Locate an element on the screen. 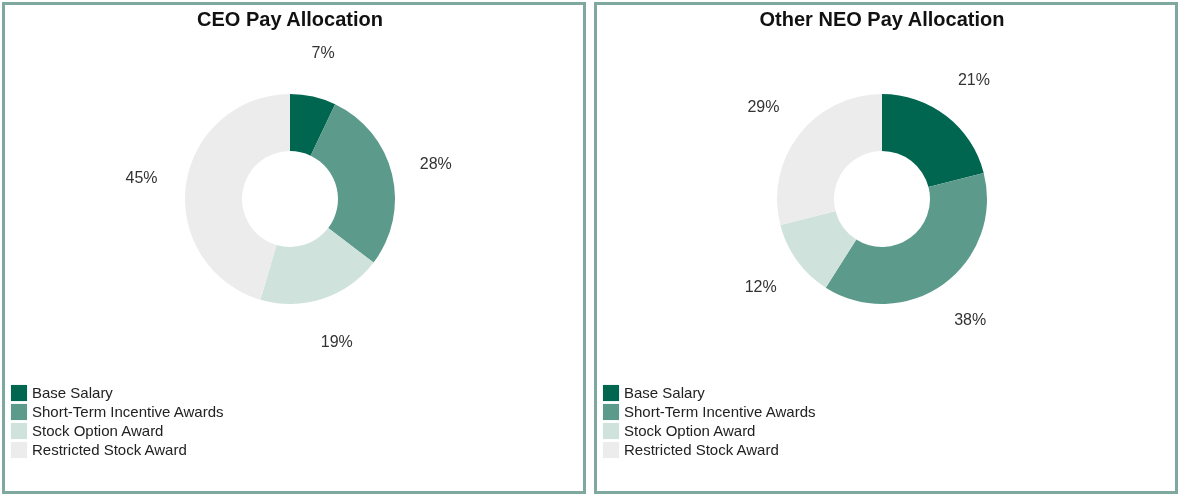  chart-title: Other NEO Pay Allocation is located at coordinates (882, 19).